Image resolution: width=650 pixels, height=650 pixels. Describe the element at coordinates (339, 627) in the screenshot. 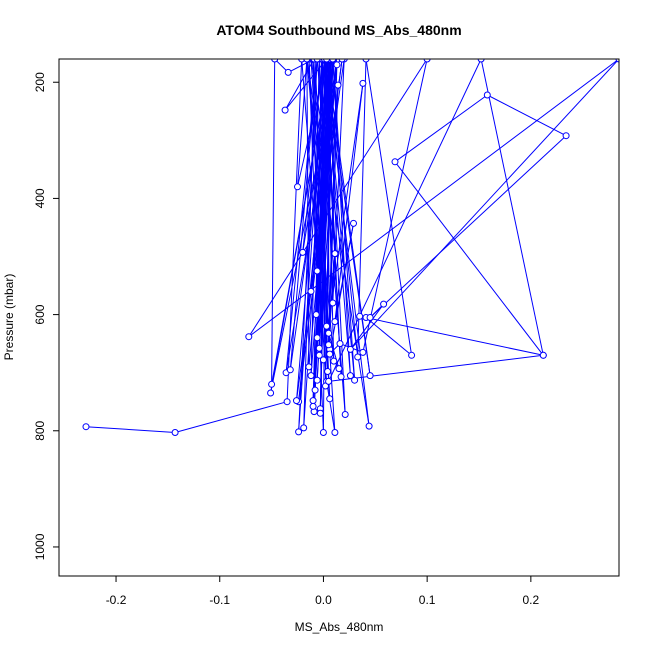

I see `x-axis-title: MS_Abs_480nm` at that location.